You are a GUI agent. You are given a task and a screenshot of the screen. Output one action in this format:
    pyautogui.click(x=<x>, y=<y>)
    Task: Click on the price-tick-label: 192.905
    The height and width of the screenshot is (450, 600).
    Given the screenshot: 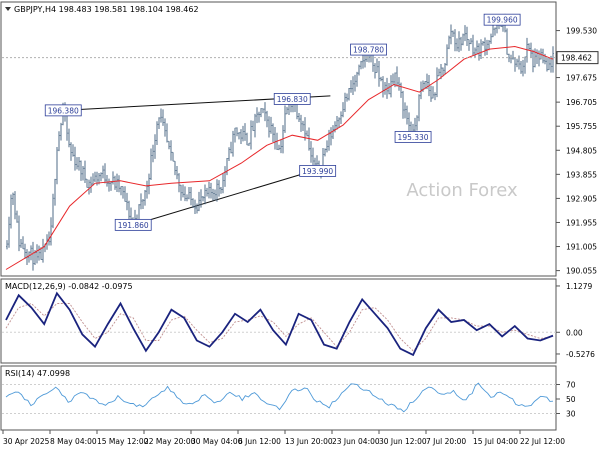 What is the action you would take?
    pyautogui.click(x=581, y=198)
    